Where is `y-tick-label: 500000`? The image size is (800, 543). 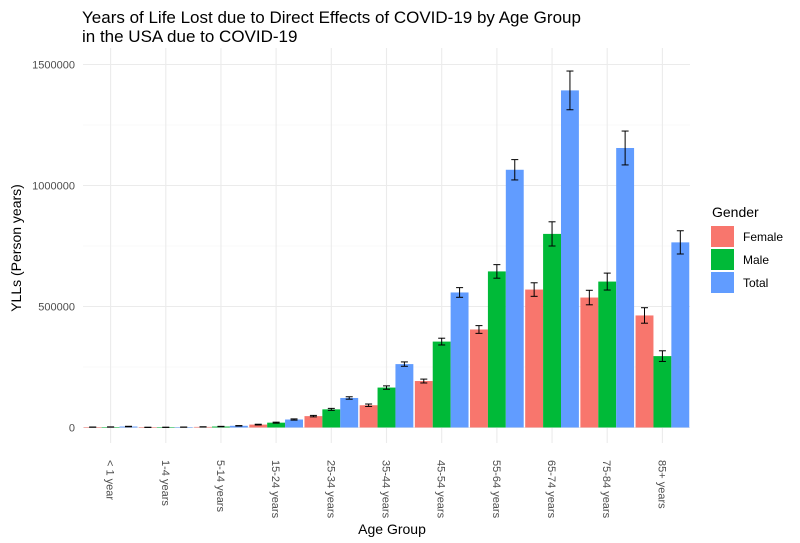 y-tick-label: 500000 is located at coordinates (56, 308).